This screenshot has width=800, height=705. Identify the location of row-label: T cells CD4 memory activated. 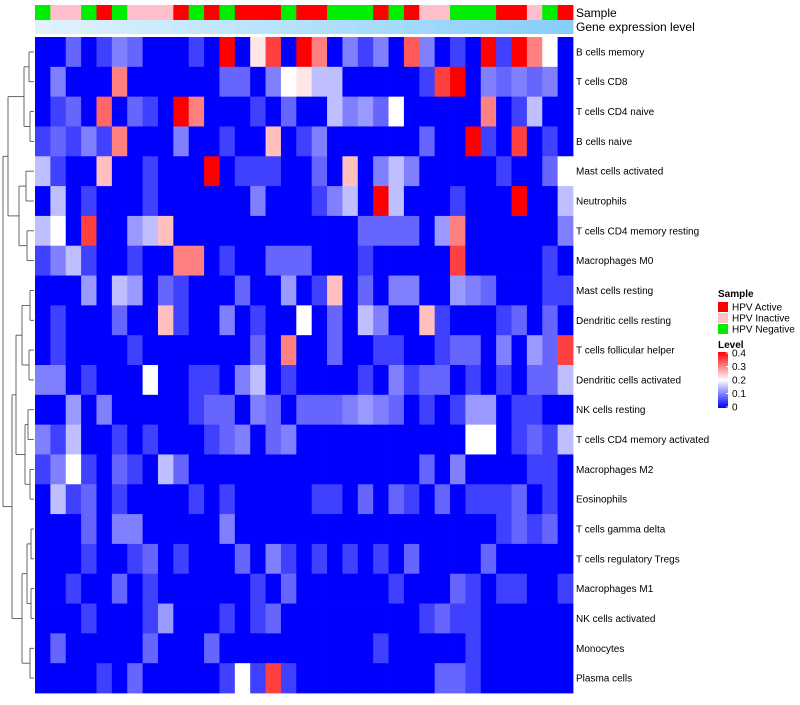
(642, 440).